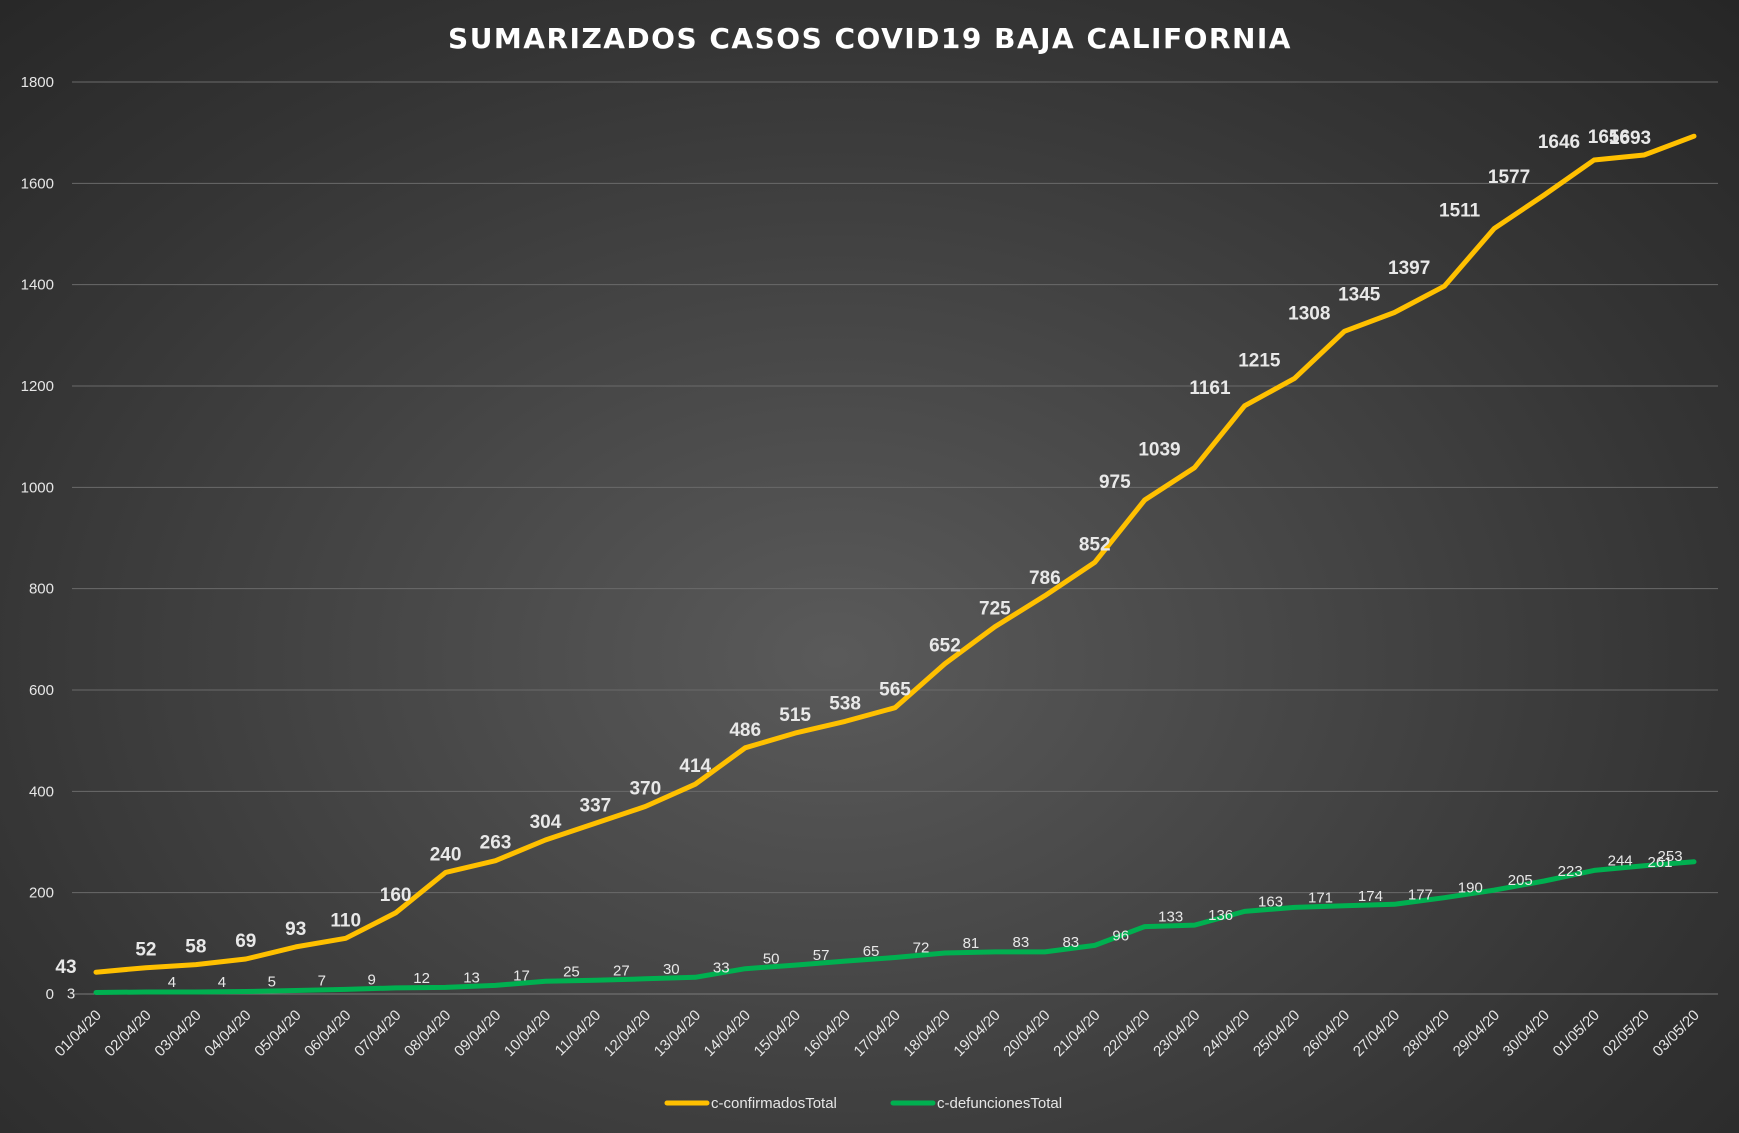  Describe the element at coordinates (1120, 935) in the screenshot. I see `data-label-defunciones: 96` at that location.